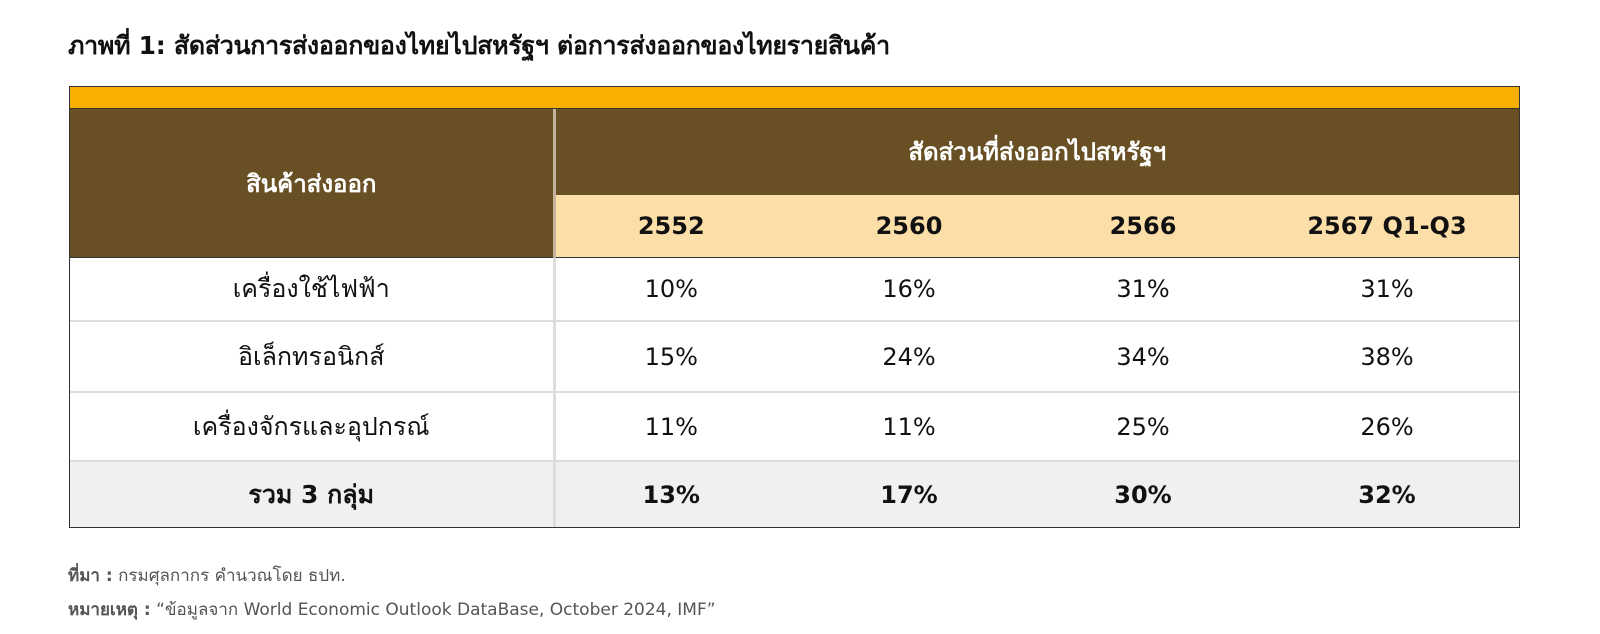 The width and height of the screenshot is (1600, 634). I want to click on header-year: 2560, so click(909, 226).